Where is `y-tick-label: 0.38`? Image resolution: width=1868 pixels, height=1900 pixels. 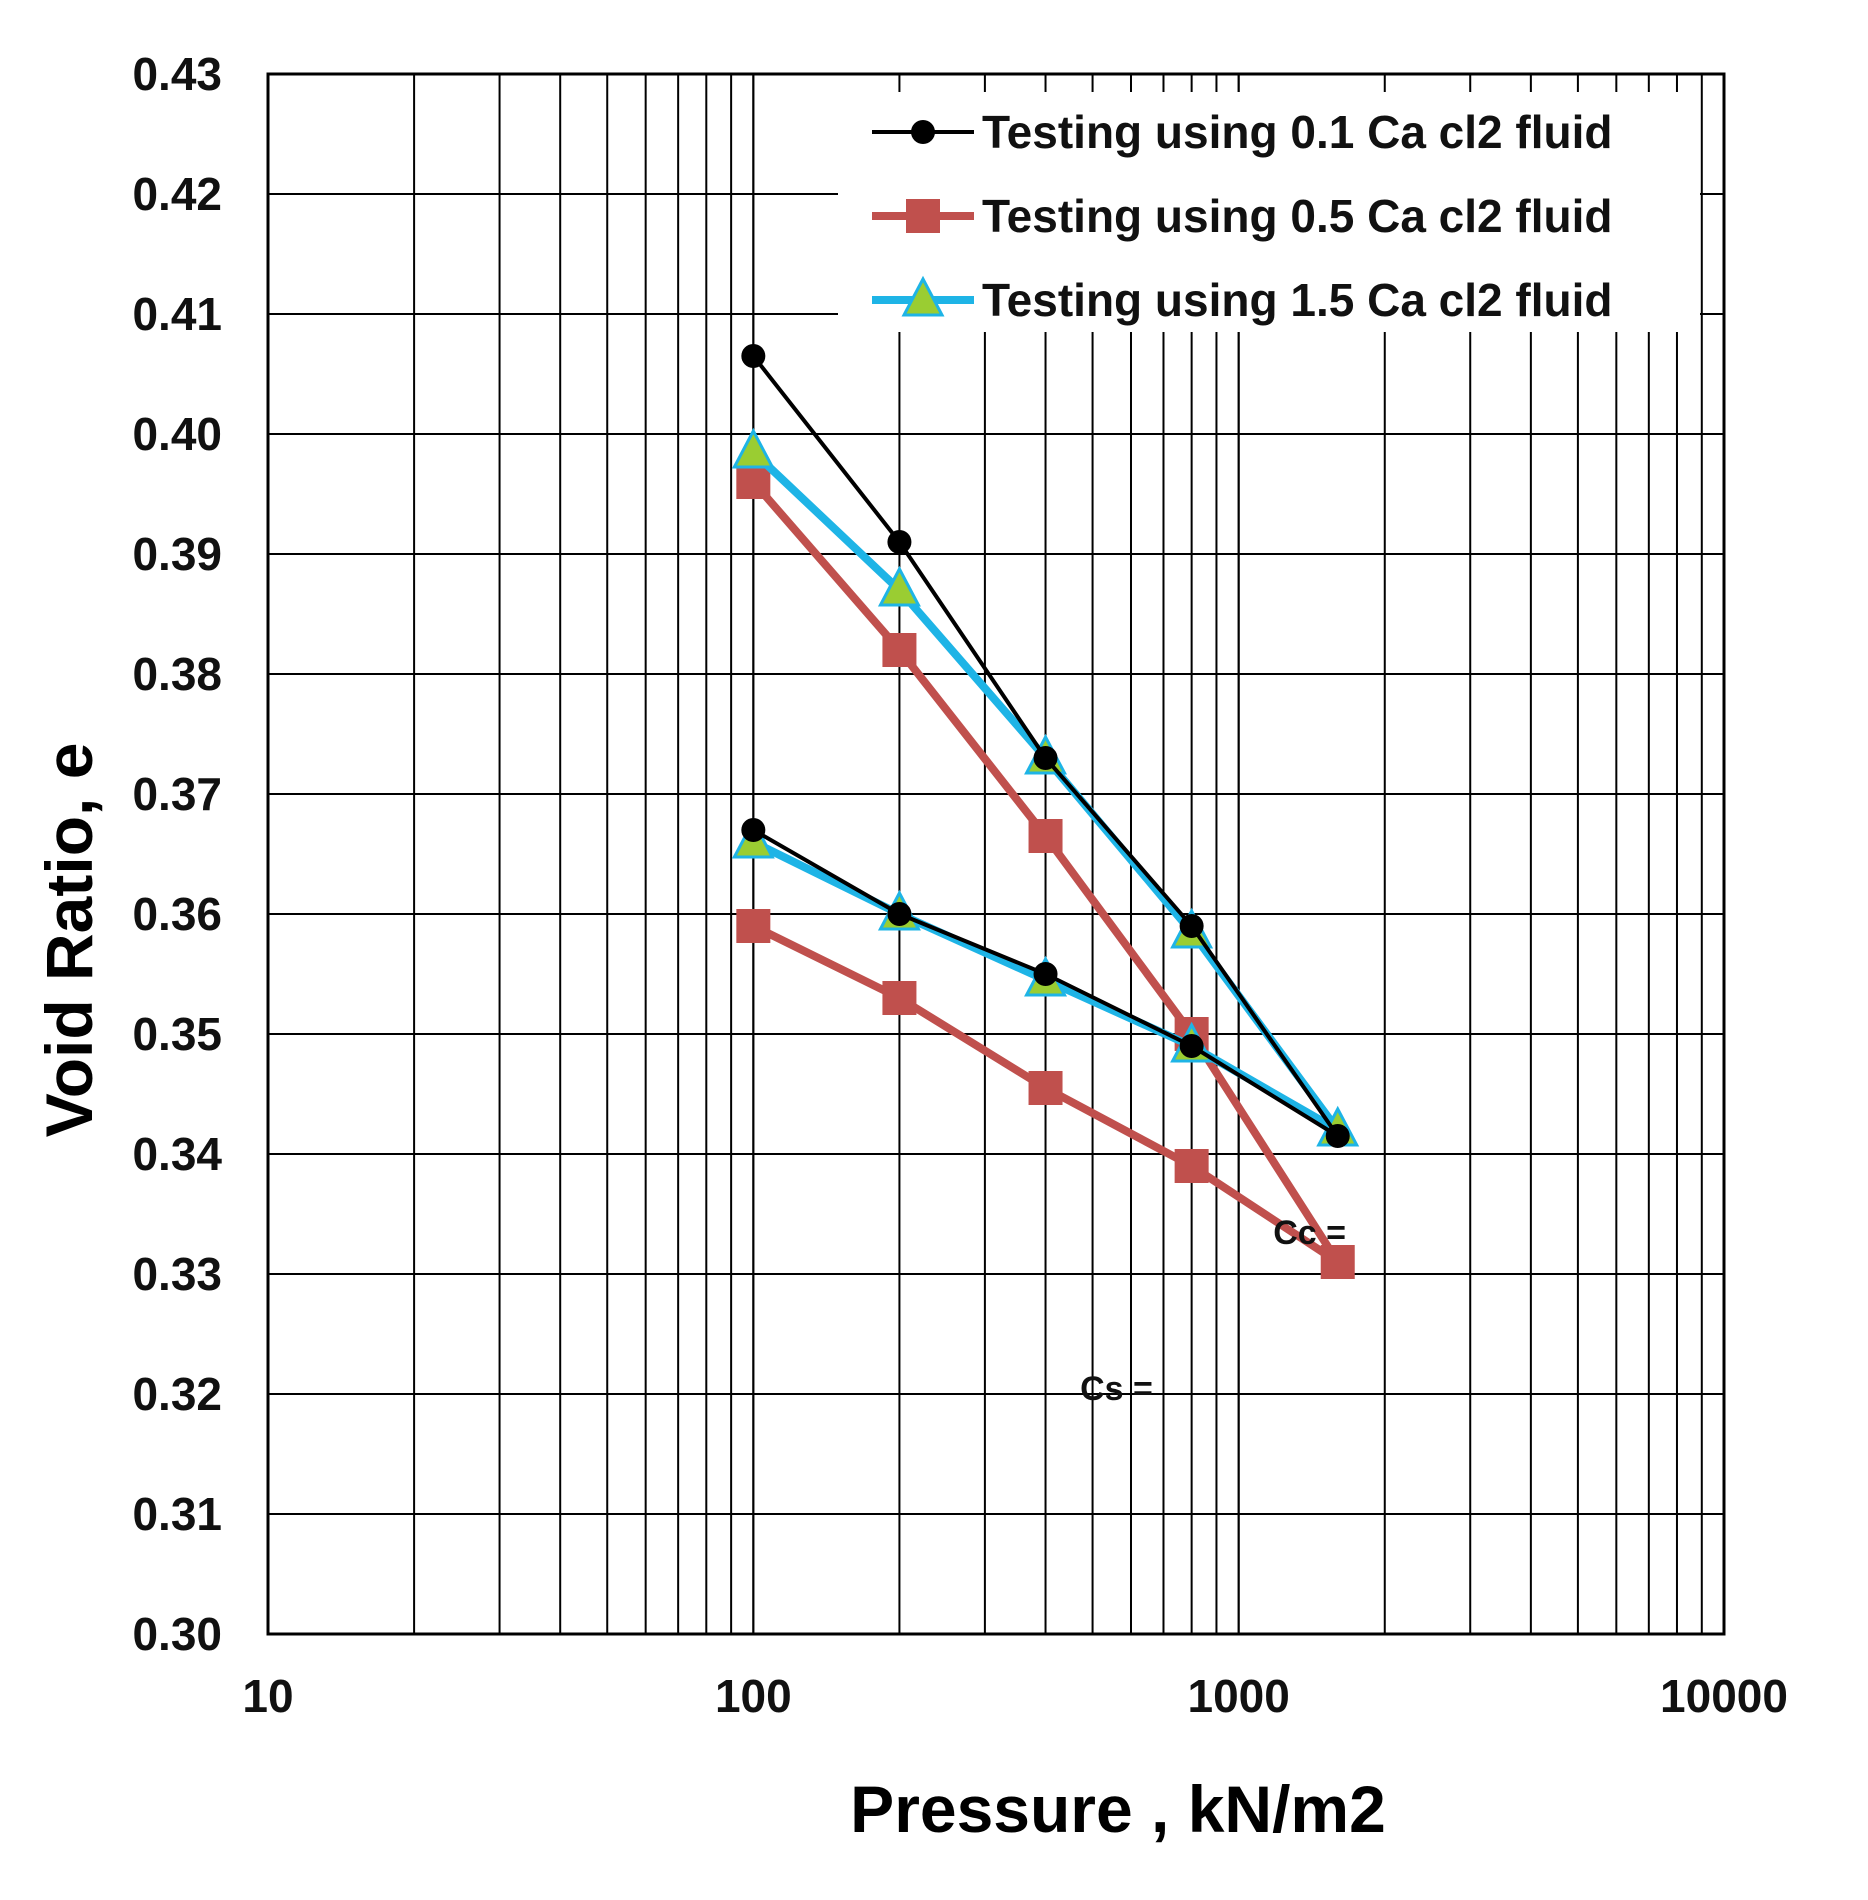
y-tick-label: 0.38 is located at coordinates (177, 674).